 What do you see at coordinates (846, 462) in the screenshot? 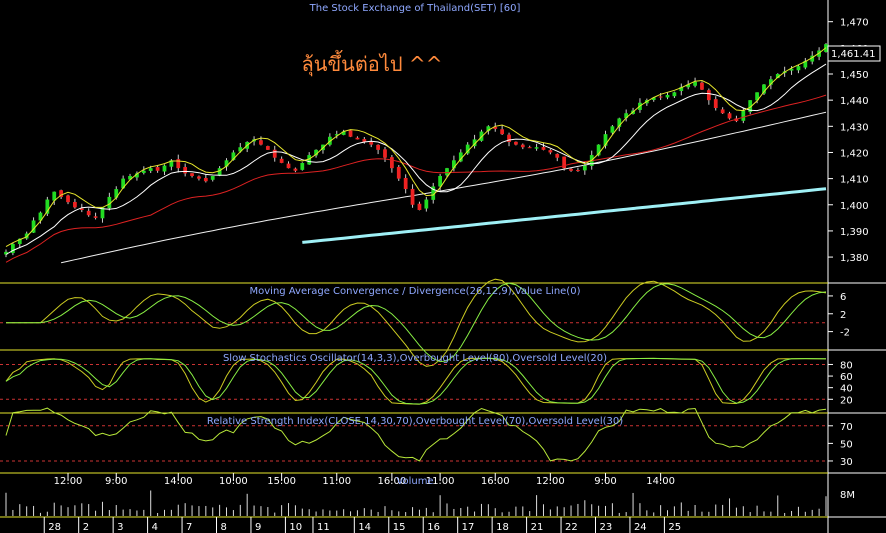
I see `rsi-y-tick-label: 30` at bounding box center [846, 462].